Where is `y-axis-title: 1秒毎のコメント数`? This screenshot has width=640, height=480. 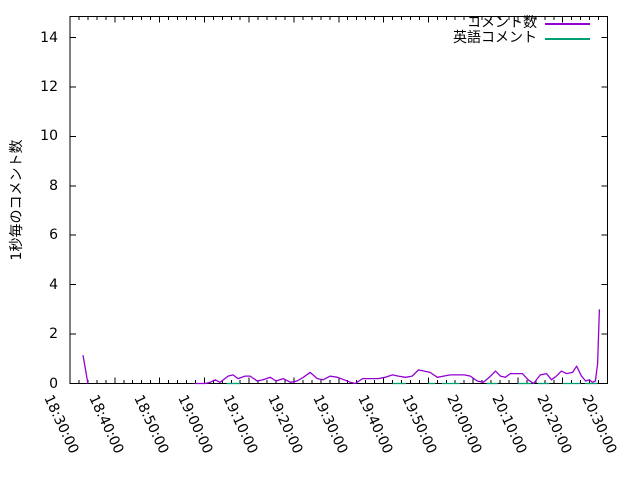 y-axis-title: 1秒毎のコメント数 is located at coordinates (17, 200).